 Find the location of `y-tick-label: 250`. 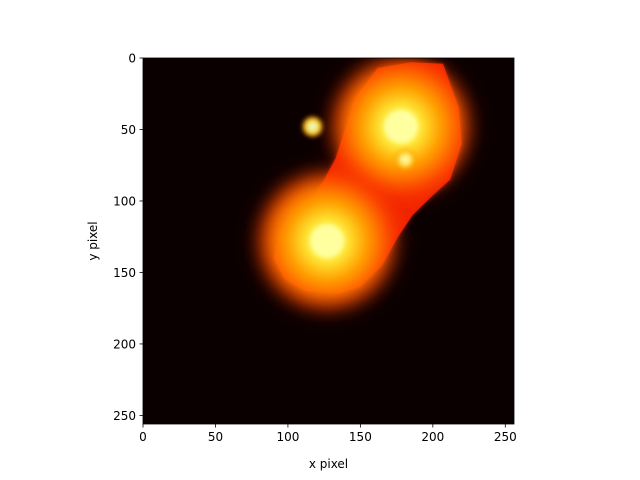

y-tick-label: 250 is located at coordinates (124, 416).